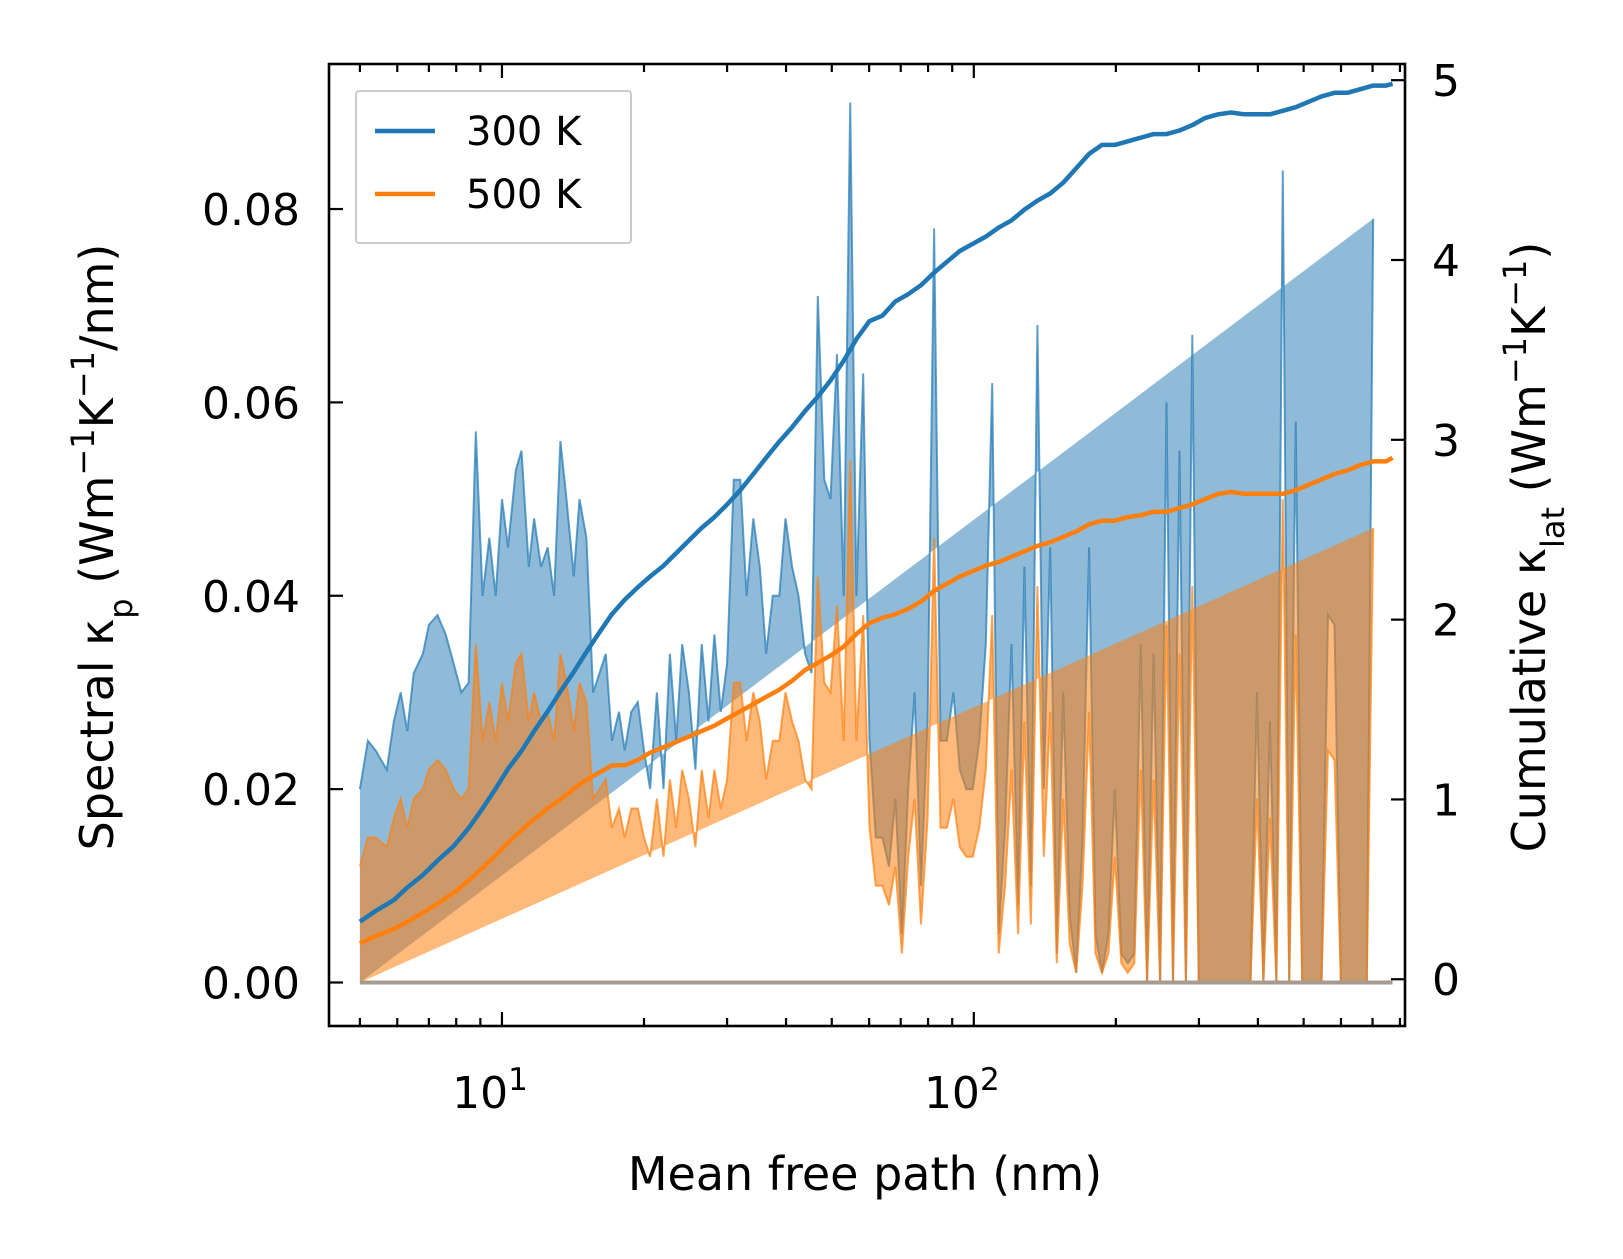  Describe the element at coordinates (251, 790) in the screenshot. I see `y-tick-label: 0.02` at that location.